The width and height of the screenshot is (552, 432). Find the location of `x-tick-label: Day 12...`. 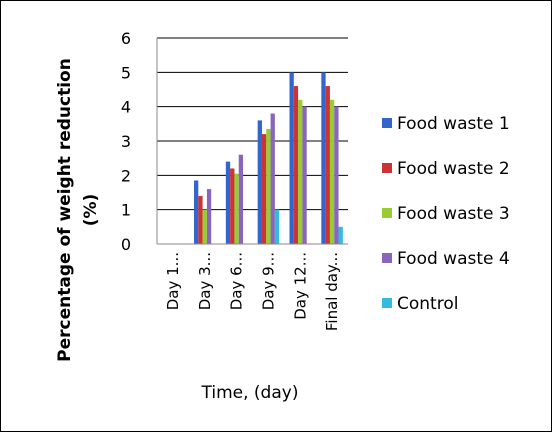

x-tick-label: Day 12... is located at coordinates (300, 286).